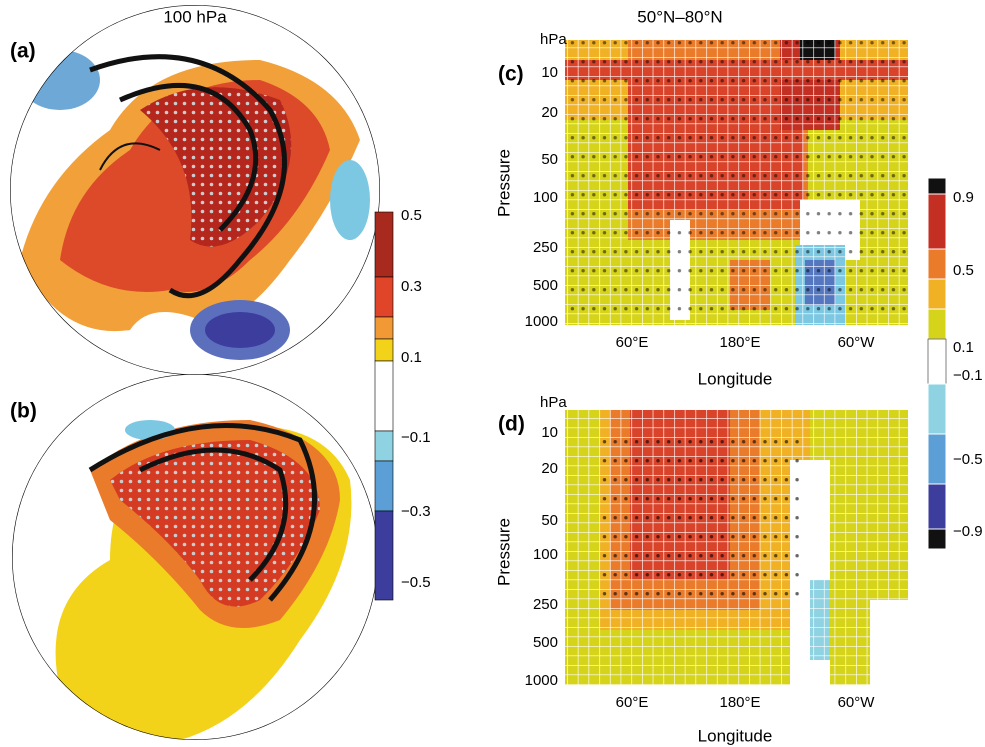 The width and height of the screenshot is (985, 747). Describe the element at coordinates (736, 547) in the screenshot. I see `heatmap-d` at that location.